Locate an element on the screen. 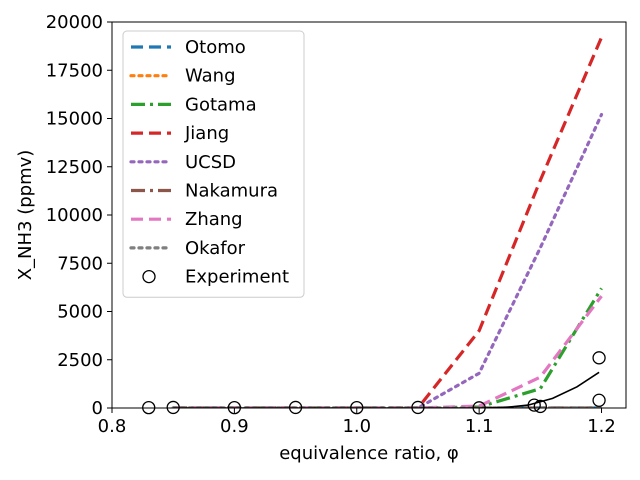  legend-label-okafor: Okafor is located at coordinates (215, 248).